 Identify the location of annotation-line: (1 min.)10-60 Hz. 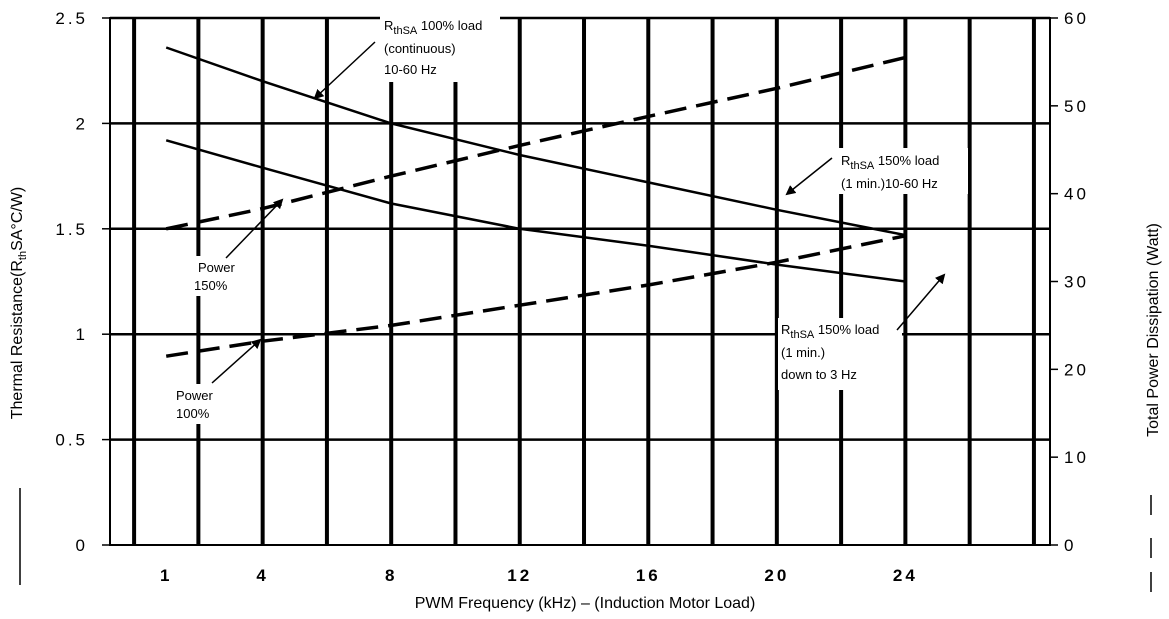
(889, 183).